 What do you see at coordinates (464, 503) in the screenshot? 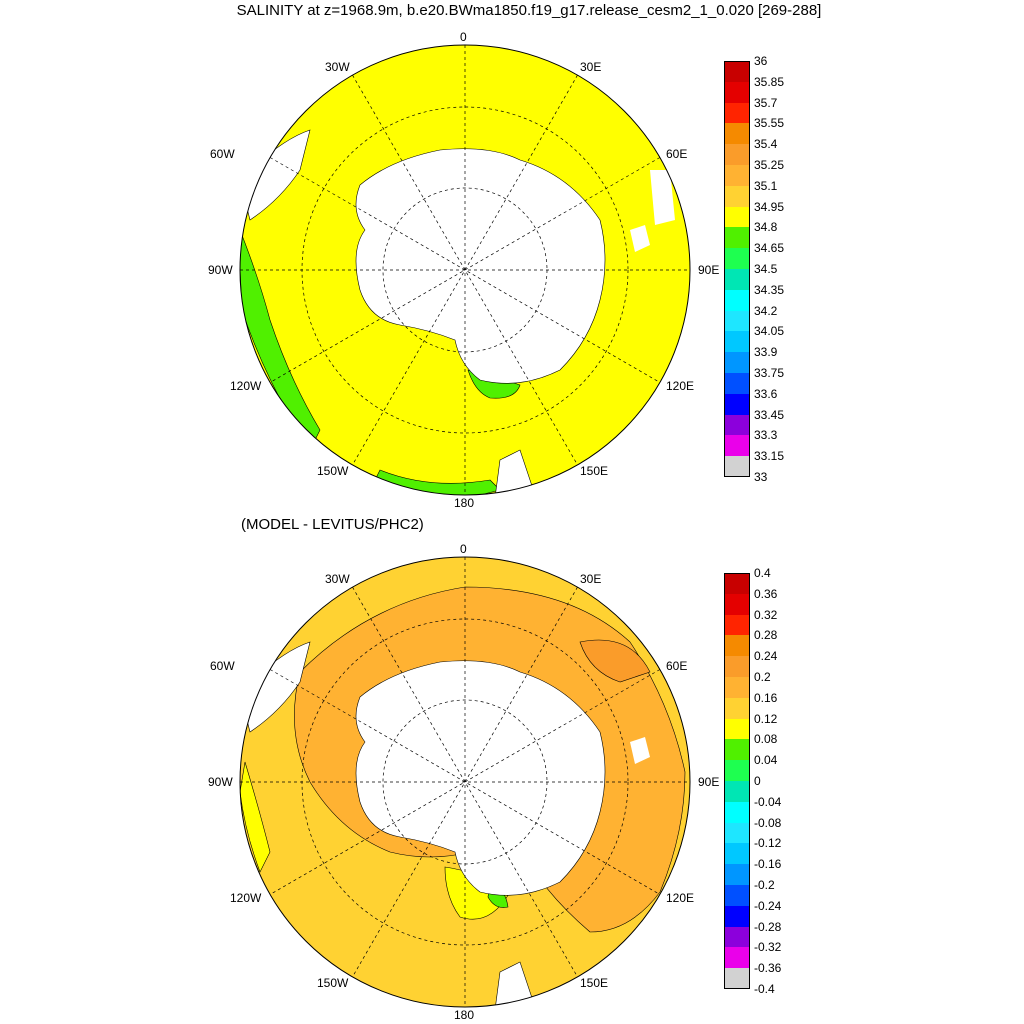
I see `lon-label-180: 180` at bounding box center [464, 503].